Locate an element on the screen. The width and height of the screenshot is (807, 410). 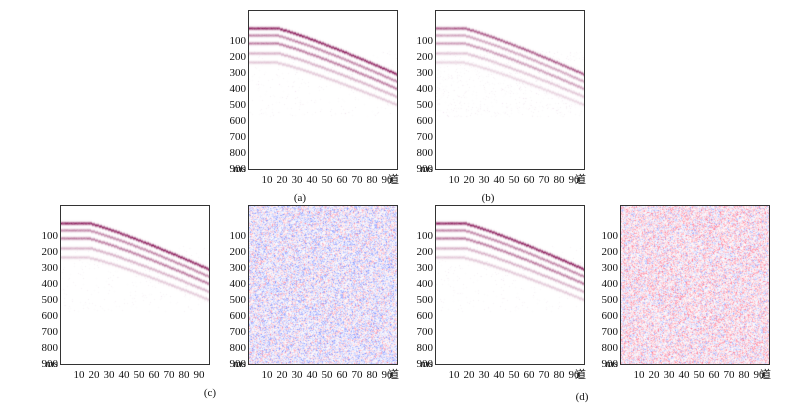
xtick-d2: 50 is located at coordinates (699, 375).